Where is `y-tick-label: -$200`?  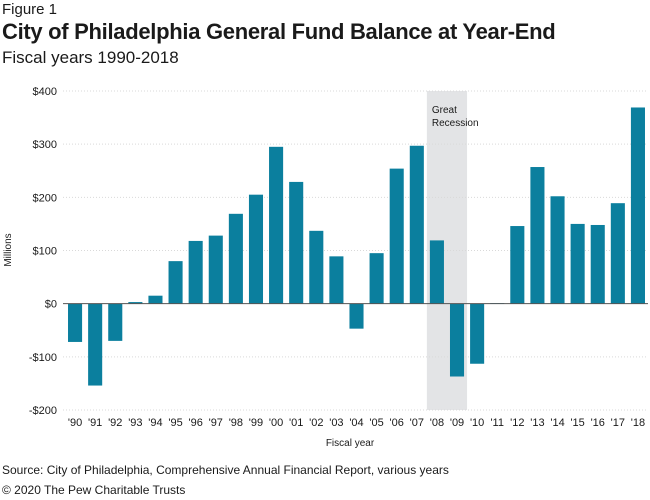 y-tick-label: -$200 is located at coordinates (43, 411).